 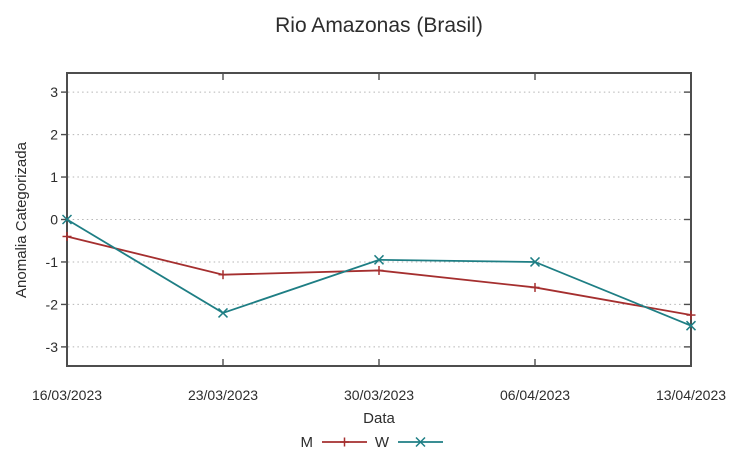 I want to click on legend-label-M: M, so click(x=307, y=442).